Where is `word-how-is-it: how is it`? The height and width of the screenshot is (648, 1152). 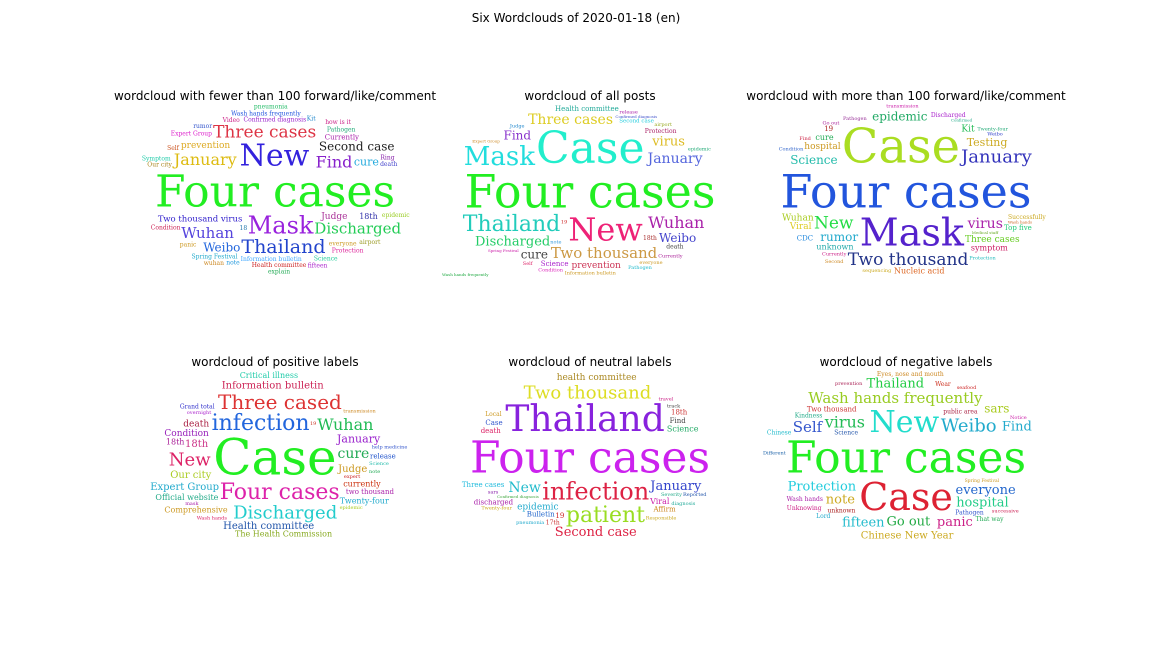
word-how-is-it: how is it is located at coordinates (338, 122).